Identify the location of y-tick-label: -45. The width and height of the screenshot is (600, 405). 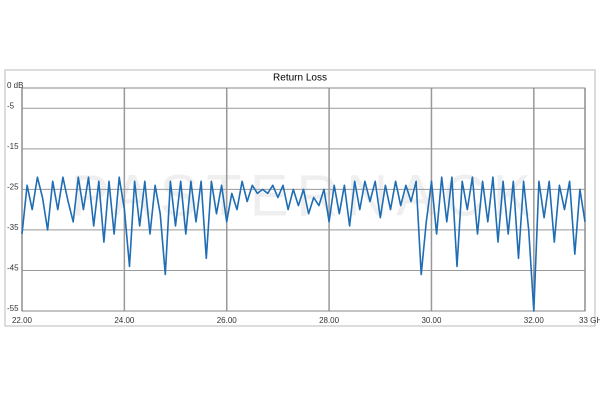
(13, 268).